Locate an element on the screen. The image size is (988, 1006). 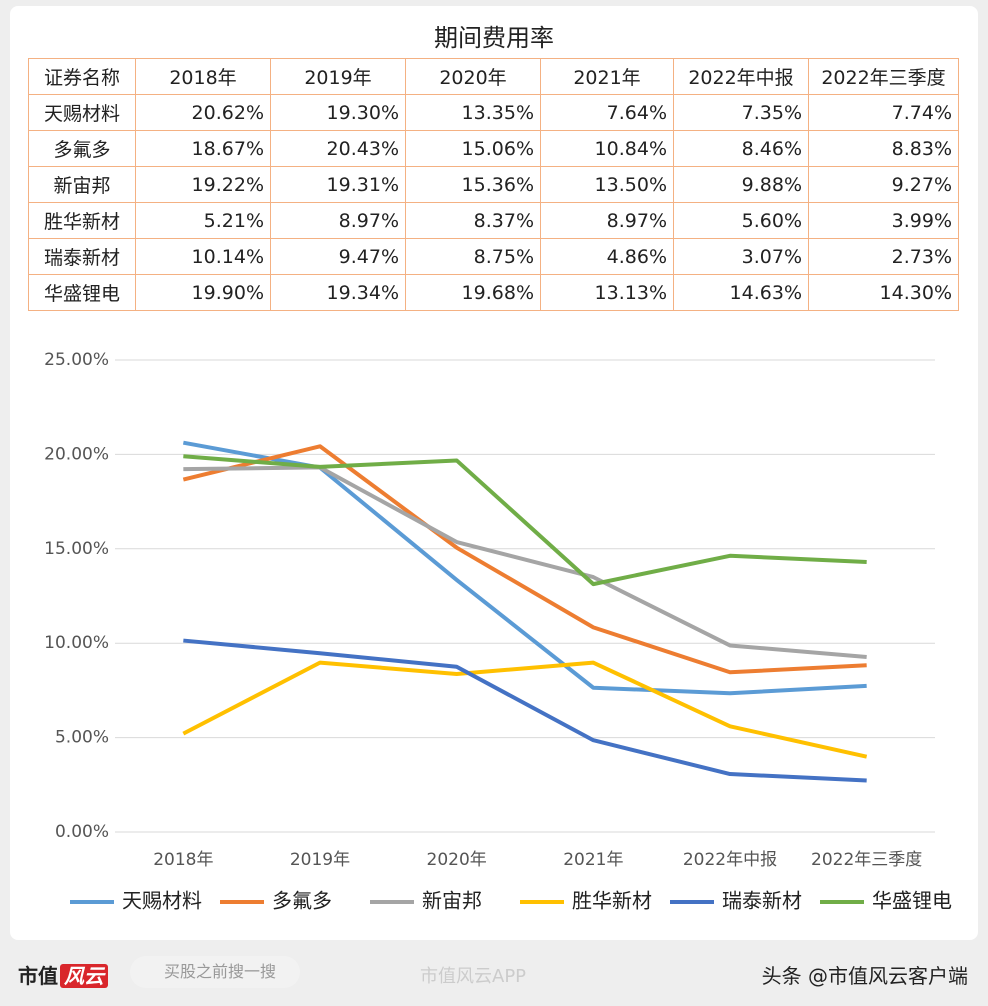
legend-label: 新宙邦 is located at coordinates (452, 901).